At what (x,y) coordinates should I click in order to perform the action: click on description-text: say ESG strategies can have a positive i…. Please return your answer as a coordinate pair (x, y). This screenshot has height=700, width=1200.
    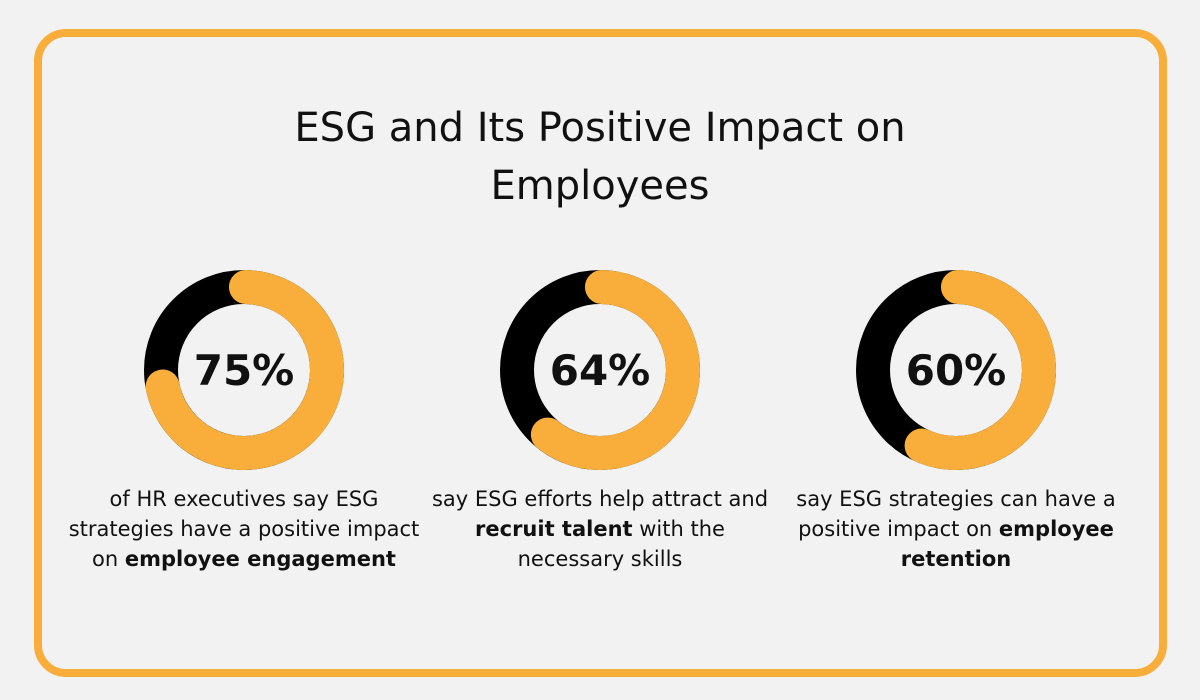
    Looking at the image, I should click on (956, 514).